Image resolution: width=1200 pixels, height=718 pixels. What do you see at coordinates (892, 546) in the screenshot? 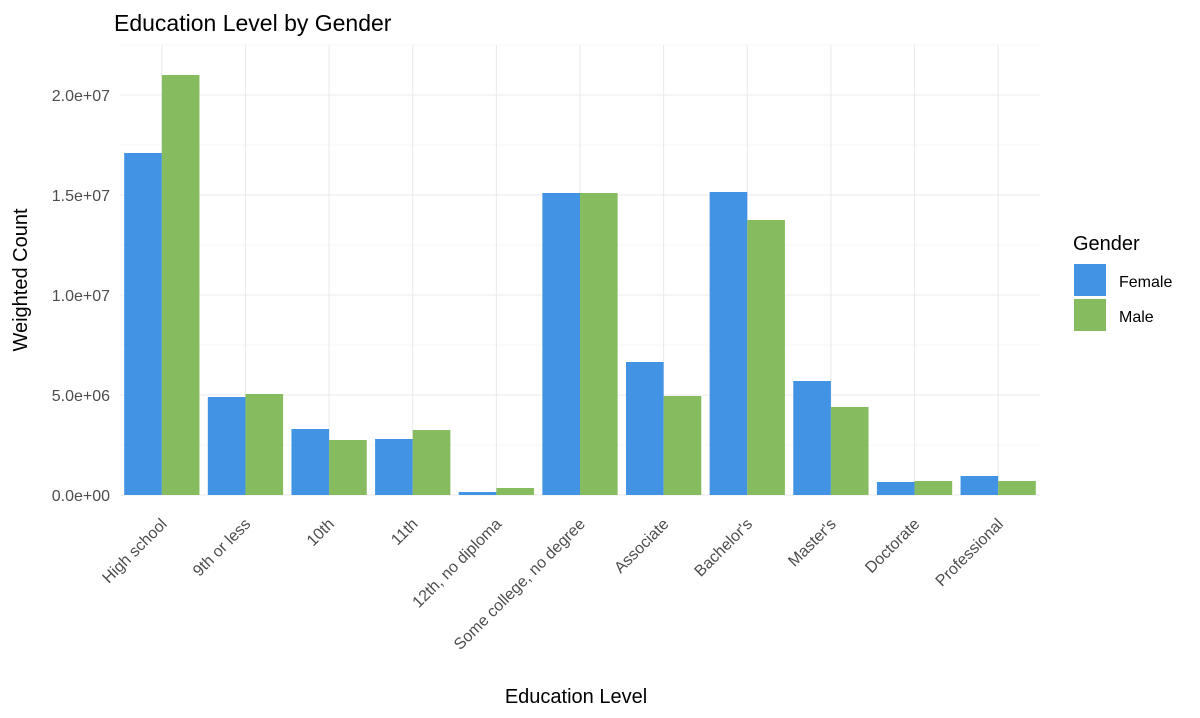
I see `x-tick-label: Doctorate` at bounding box center [892, 546].